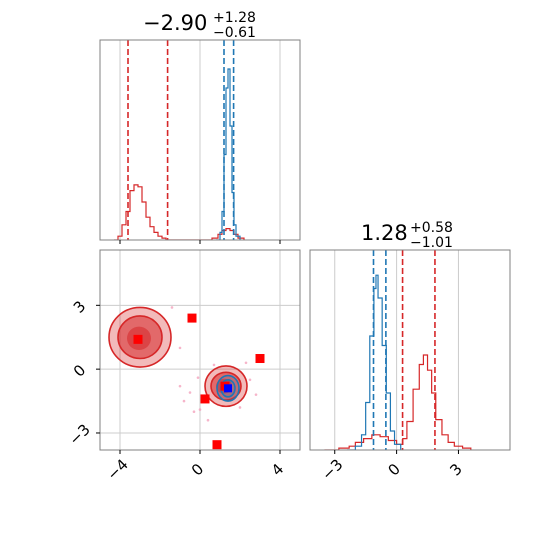 The image size is (550, 550). Describe the element at coordinates (179, 212) in the screenshot. I see `hist-1-red-series` at that location.